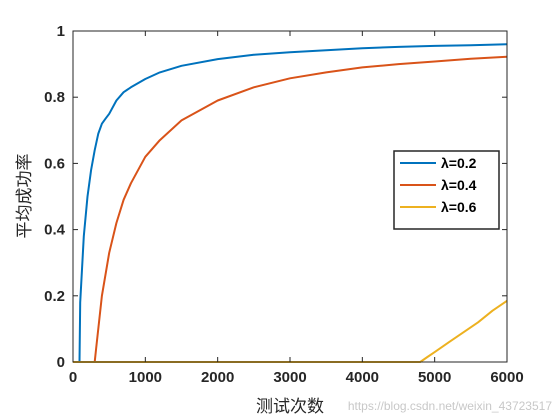  What do you see at coordinates (290, 407) in the screenshot?
I see `x-axis-label: 测试次数` at bounding box center [290, 407].